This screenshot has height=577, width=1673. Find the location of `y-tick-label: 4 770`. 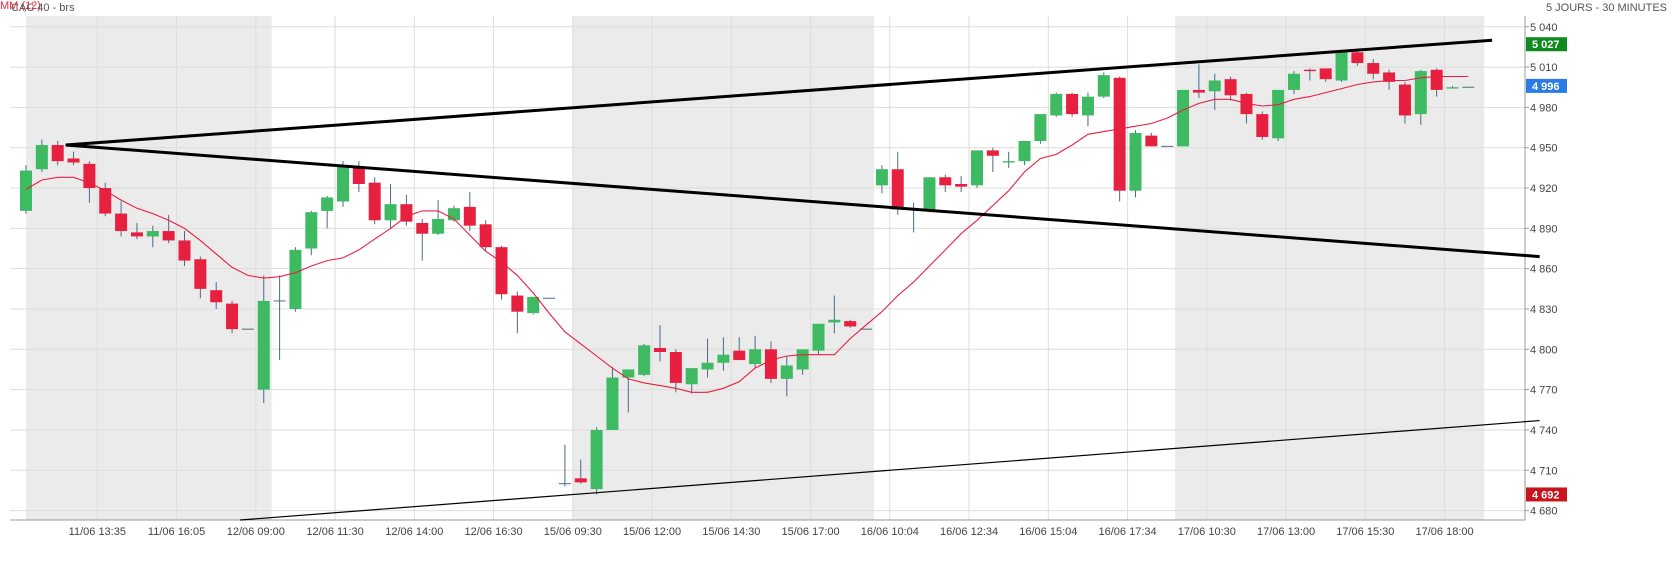

y-tick-label: 4 770 is located at coordinates (1544, 391).